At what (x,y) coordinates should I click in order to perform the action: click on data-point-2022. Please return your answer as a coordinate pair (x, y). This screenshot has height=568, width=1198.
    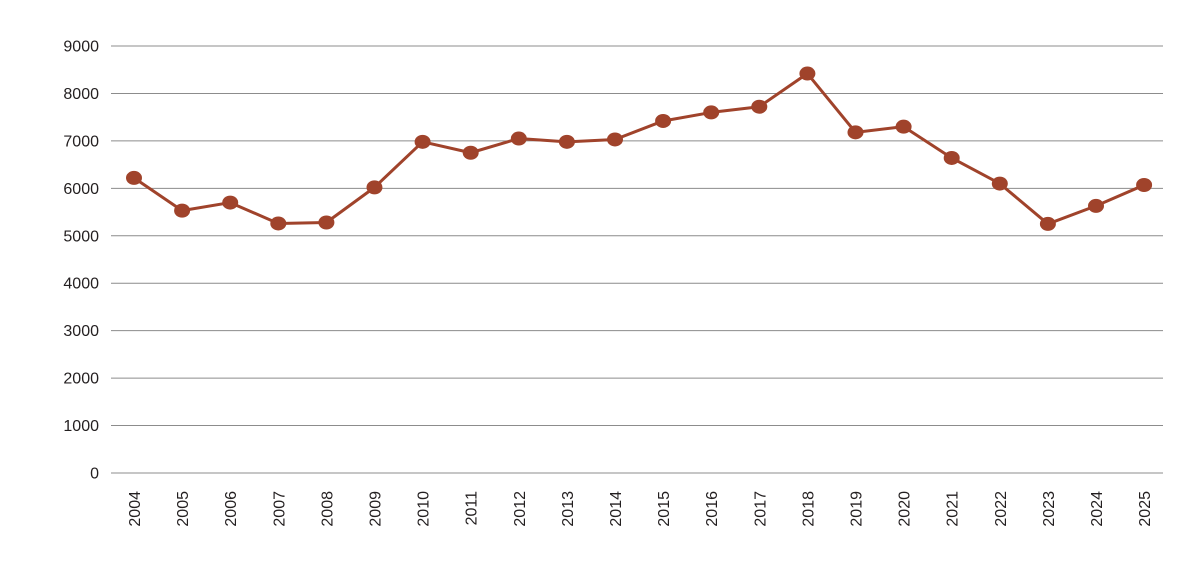
    Looking at the image, I should click on (999, 183).